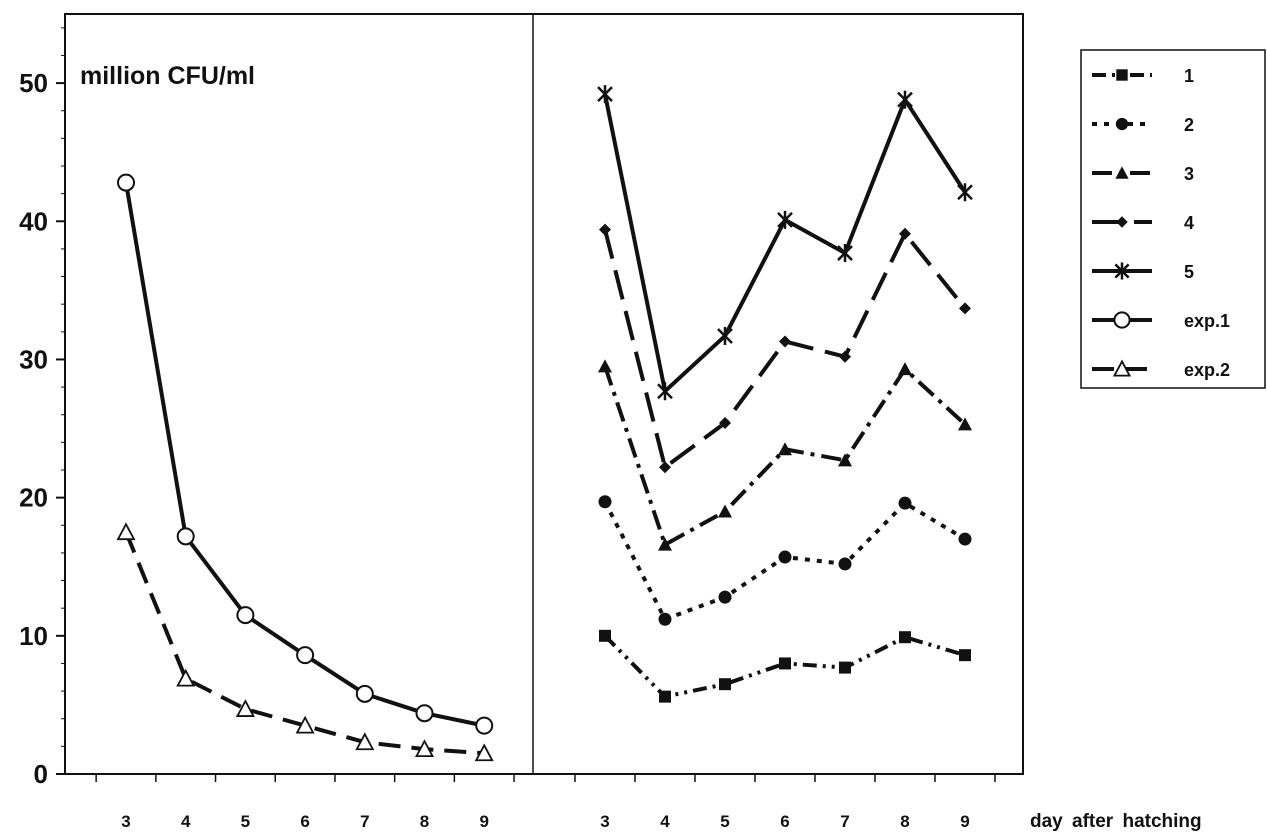  I want to click on legend-box, so click(1173, 219).